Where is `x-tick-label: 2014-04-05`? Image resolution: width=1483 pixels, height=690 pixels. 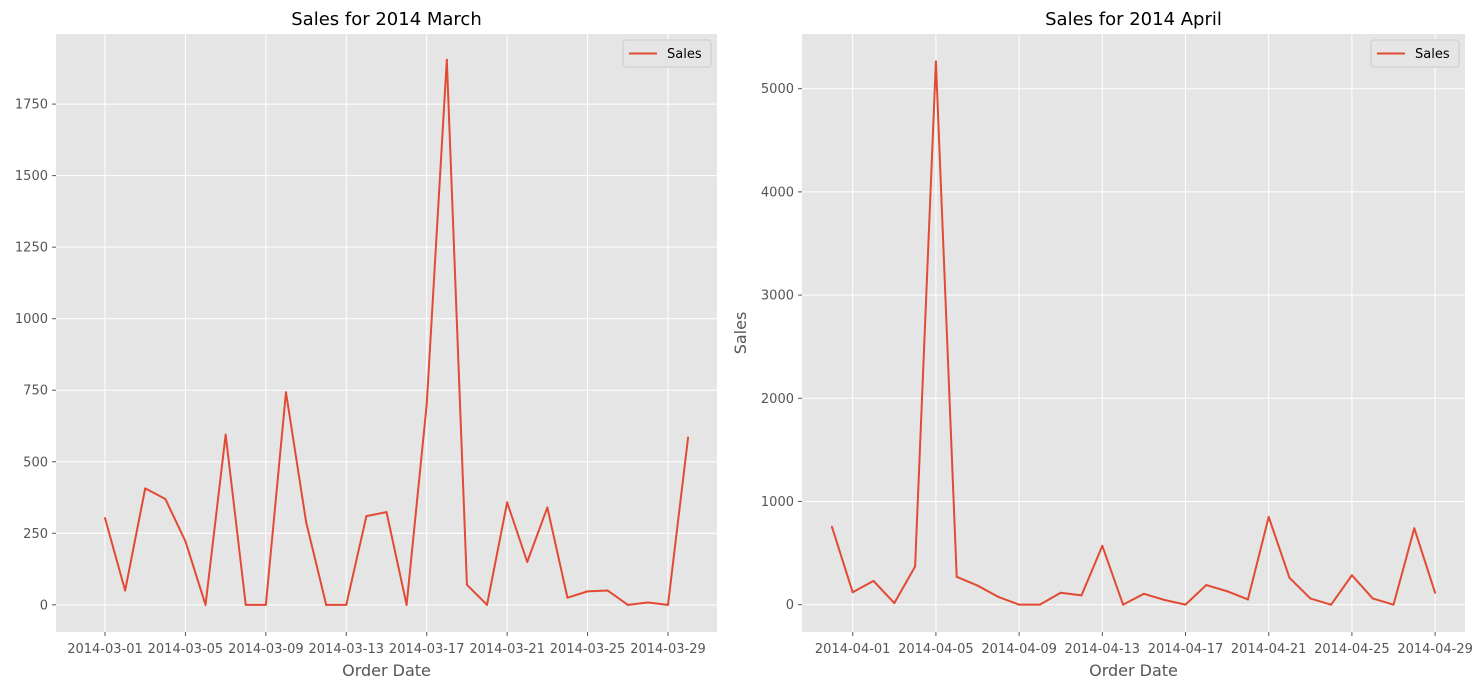
x-tick-label: 2014-04-05 is located at coordinates (936, 649).